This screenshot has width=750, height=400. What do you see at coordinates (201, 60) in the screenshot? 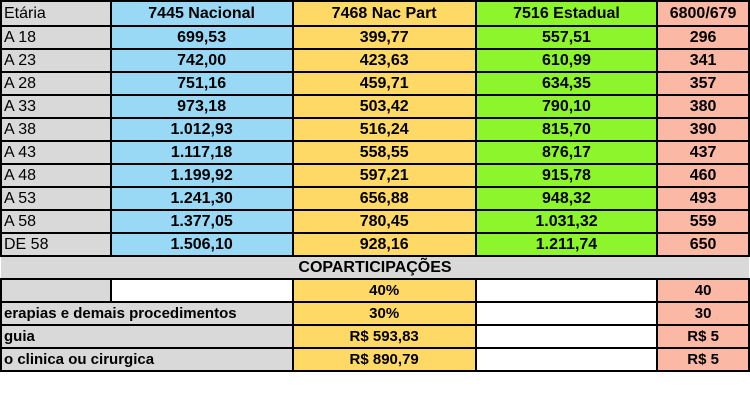
I see `price-cell: 742,00` at bounding box center [201, 60].